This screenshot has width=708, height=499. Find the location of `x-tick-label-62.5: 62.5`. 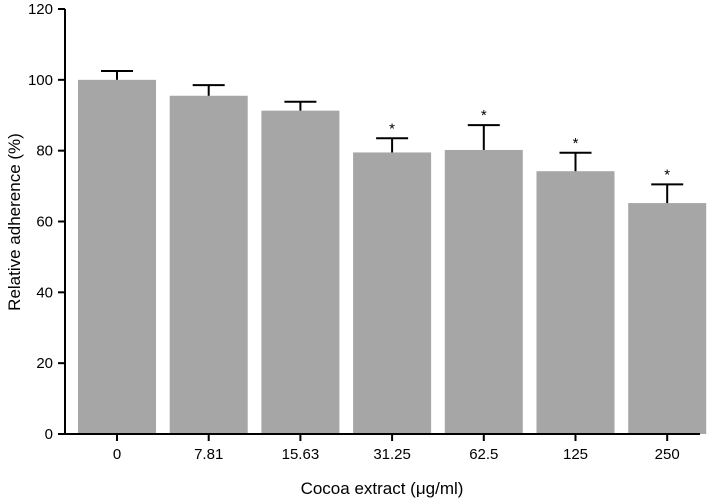

x-tick-label-62.5: 62.5 is located at coordinates (483, 454).